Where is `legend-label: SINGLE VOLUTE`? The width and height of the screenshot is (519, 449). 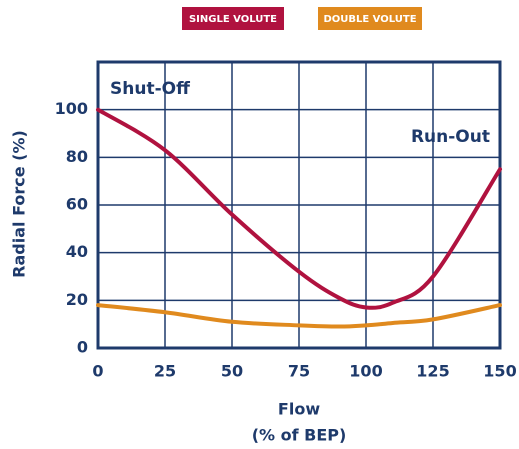 legend-label: SINGLE VOLUTE is located at coordinates (233, 19).